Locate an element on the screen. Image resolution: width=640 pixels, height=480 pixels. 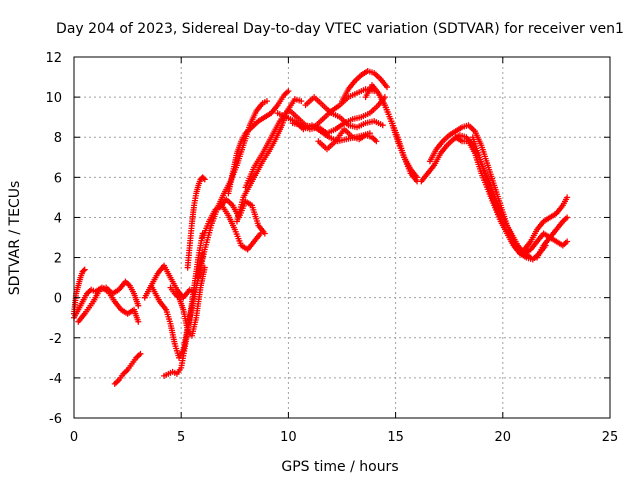
y-tick-label: 10 is located at coordinates (53, 98).